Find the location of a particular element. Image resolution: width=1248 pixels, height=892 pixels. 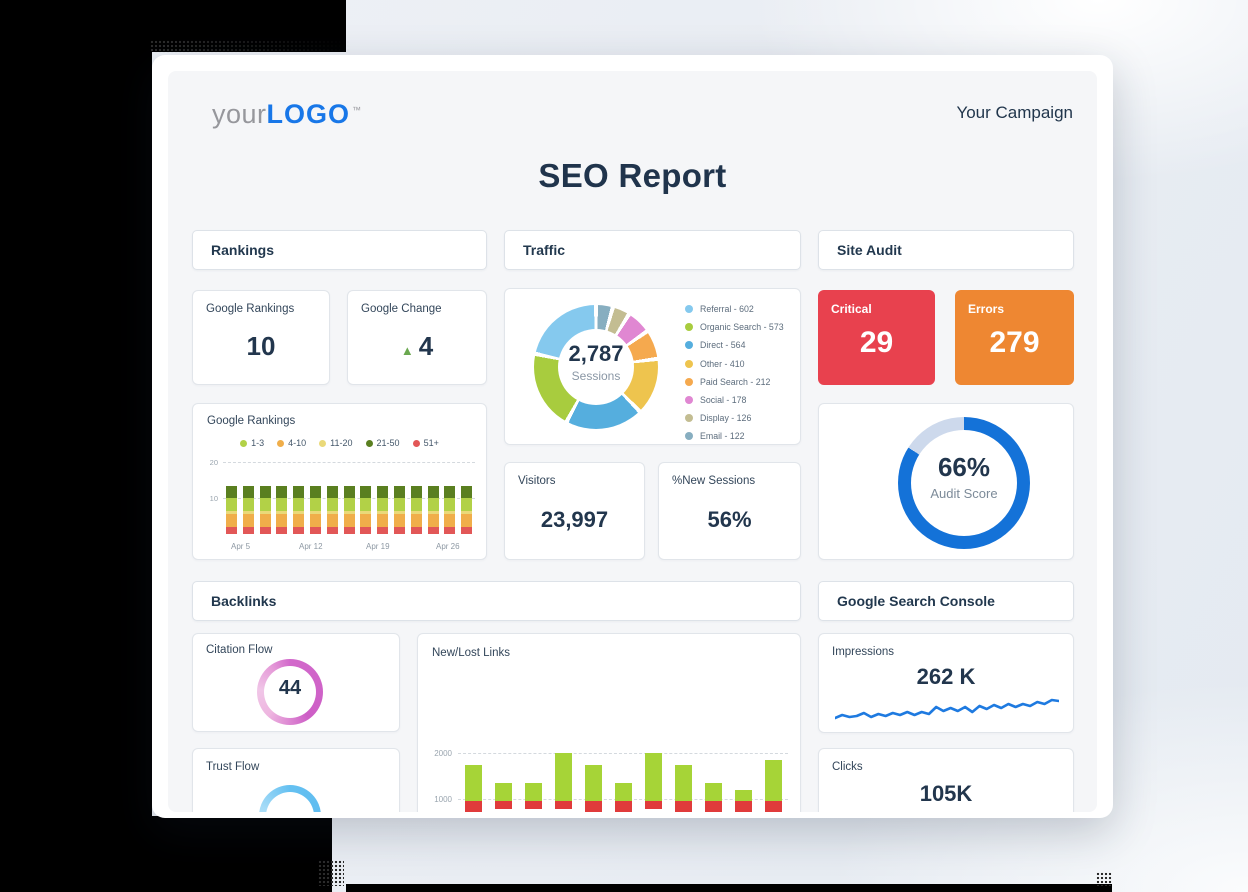

sessions-label: Sessions is located at coordinates (596, 376).